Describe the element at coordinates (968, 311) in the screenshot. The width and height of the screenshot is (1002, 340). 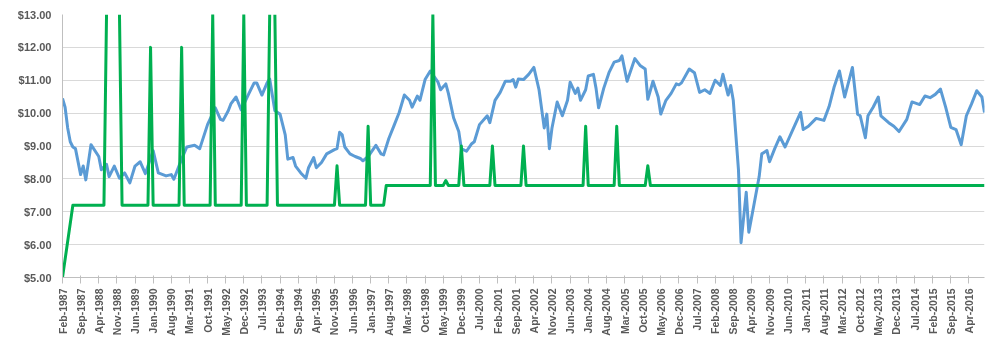
I see `x-tick-label: Apr-2016` at that location.